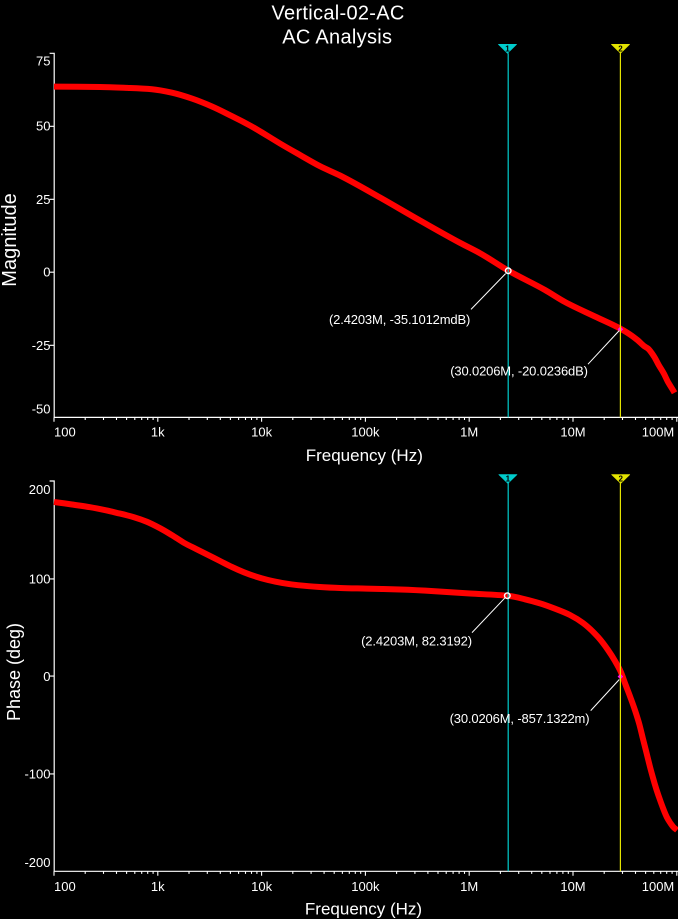 The image size is (678, 919). What do you see at coordinates (337, 37) in the screenshot?
I see `svg-text: AC Analysis` at bounding box center [337, 37].